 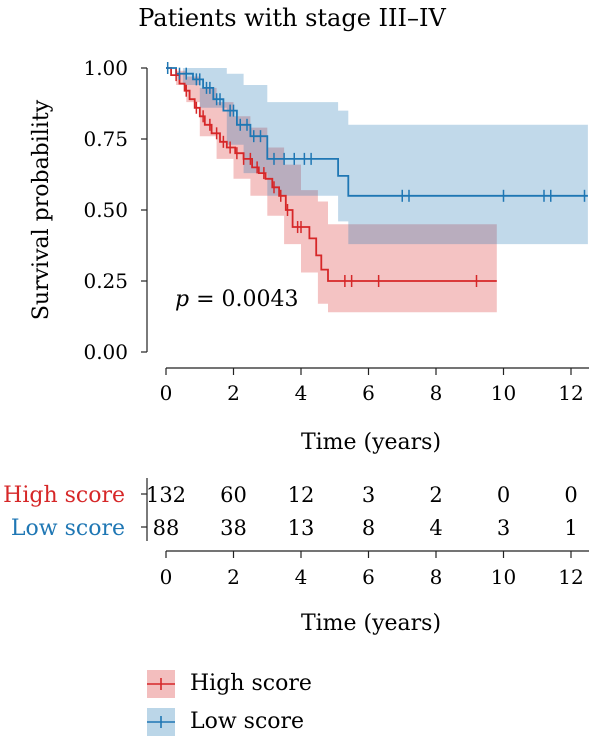 What do you see at coordinates (301, 393) in the screenshot?
I see `x-tick-label: 4` at bounding box center [301, 393].